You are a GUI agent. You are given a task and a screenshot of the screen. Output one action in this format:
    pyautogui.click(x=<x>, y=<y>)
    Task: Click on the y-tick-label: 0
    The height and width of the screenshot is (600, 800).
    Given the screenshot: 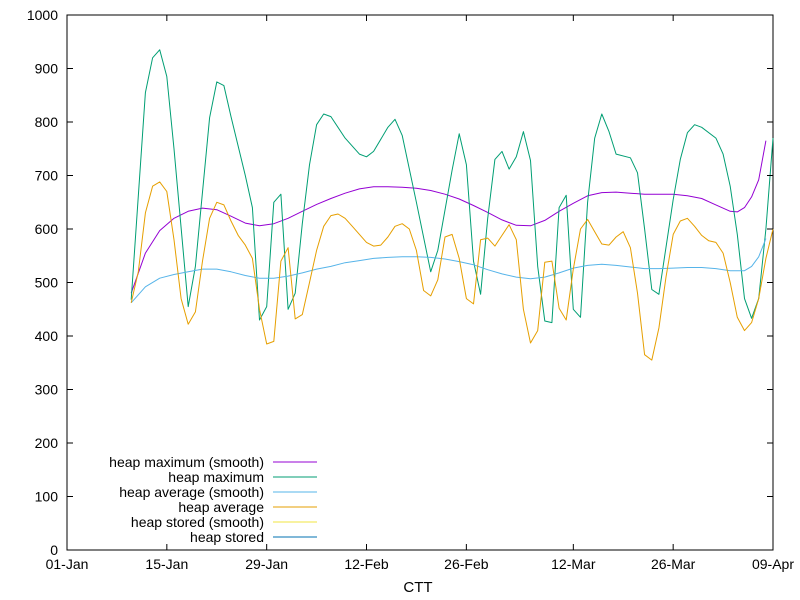 What is the action you would take?
    pyautogui.click(x=54, y=550)
    